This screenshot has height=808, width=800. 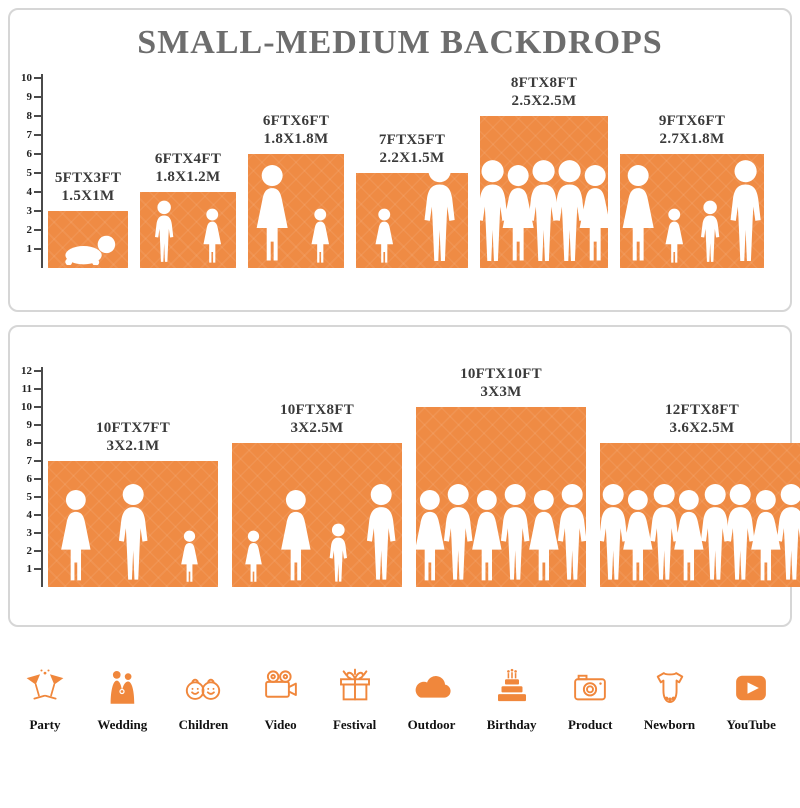 I want to click on wedding-couple-icon, so click(x=122, y=688).